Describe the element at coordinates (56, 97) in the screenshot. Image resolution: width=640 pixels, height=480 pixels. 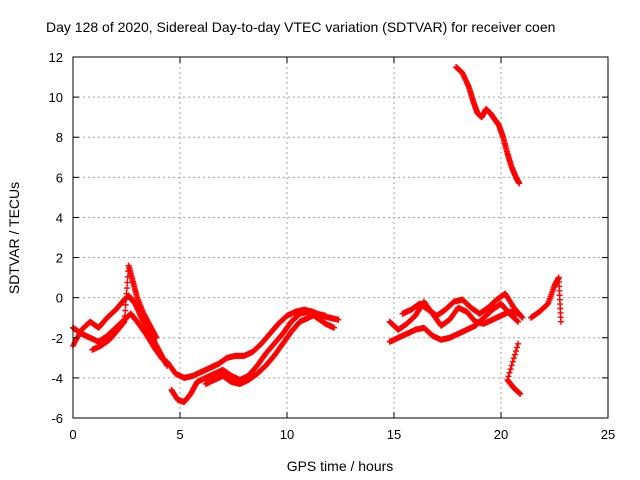
I see `y-tick-label: 10` at that location.